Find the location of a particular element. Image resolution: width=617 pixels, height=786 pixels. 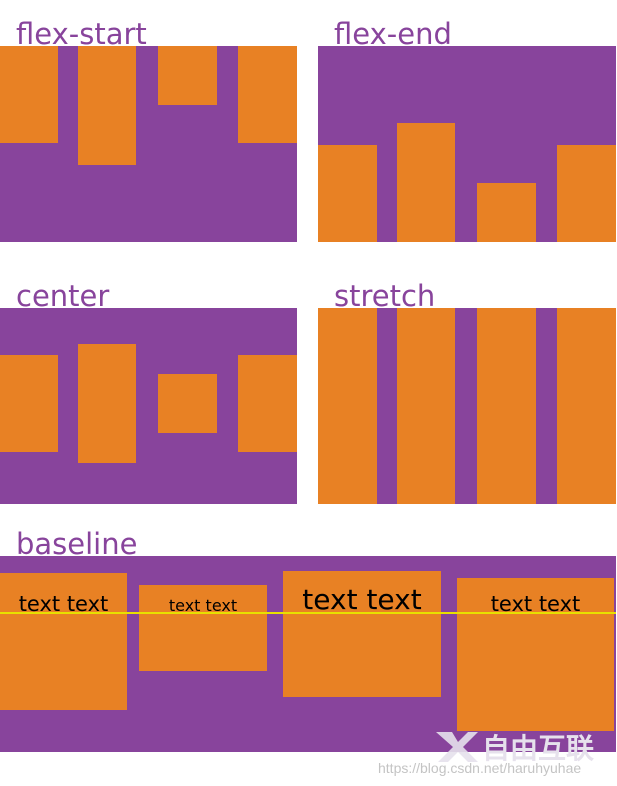

baseline-reference-line is located at coordinates (308, 613).